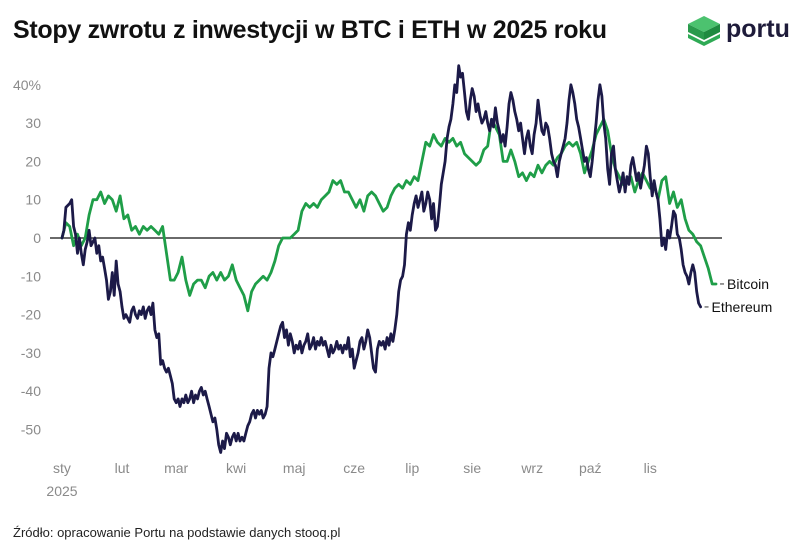  Describe the element at coordinates (758, 29) in the screenshot. I see `logo-text: portu` at that location.